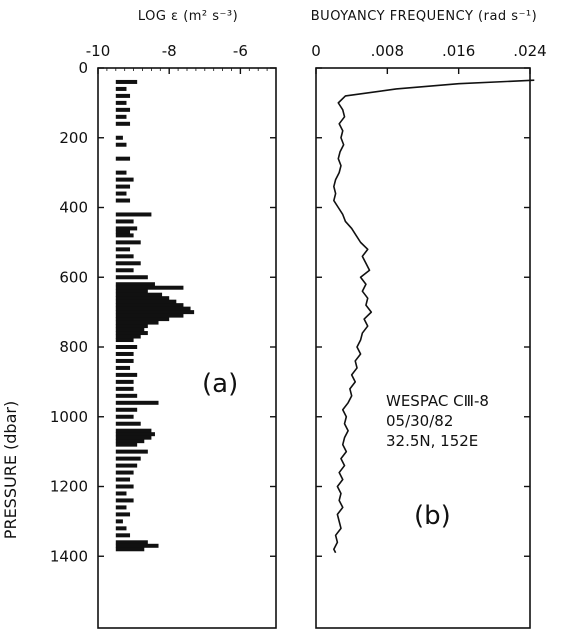 This screenshot has width=566, height=630. What do you see at coordinates (432, 441) in the screenshot?
I see `position-label: 32.5N, 152E` at bounding box center [432, 441].